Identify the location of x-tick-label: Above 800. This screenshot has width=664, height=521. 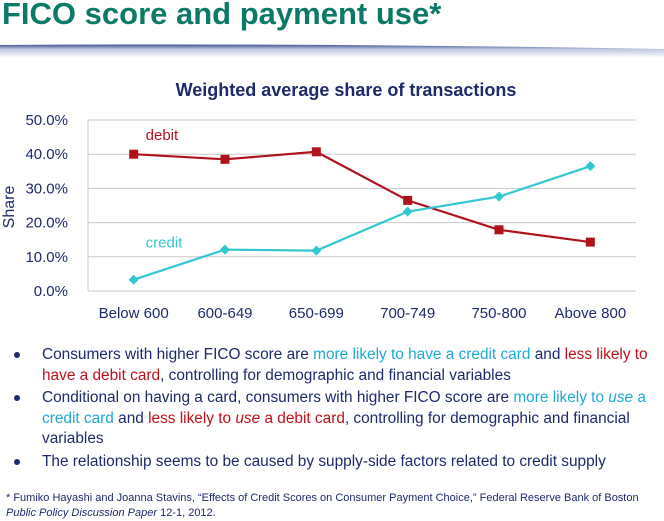
(590, 313).